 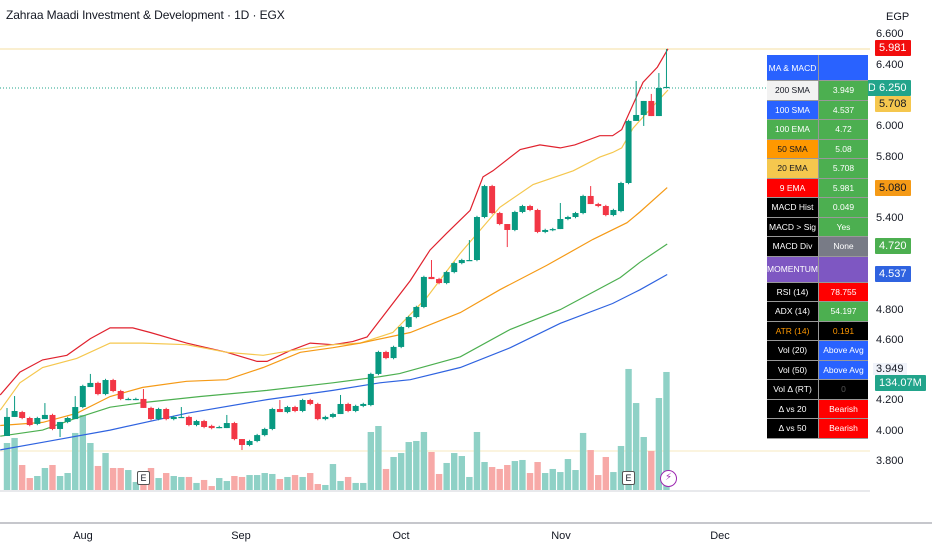 What do you see at coordinates (793, 428) in the screenshot?
I see `row-label: Δ vs 50` at bounding box center [793, 428].